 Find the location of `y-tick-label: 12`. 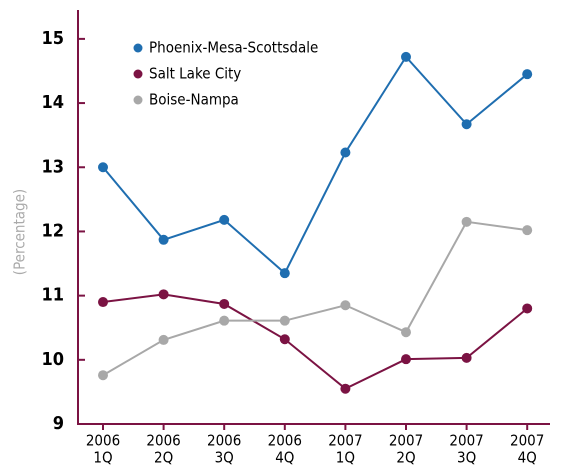

y-tick-label: 12 is located at coordinates (52, 230).